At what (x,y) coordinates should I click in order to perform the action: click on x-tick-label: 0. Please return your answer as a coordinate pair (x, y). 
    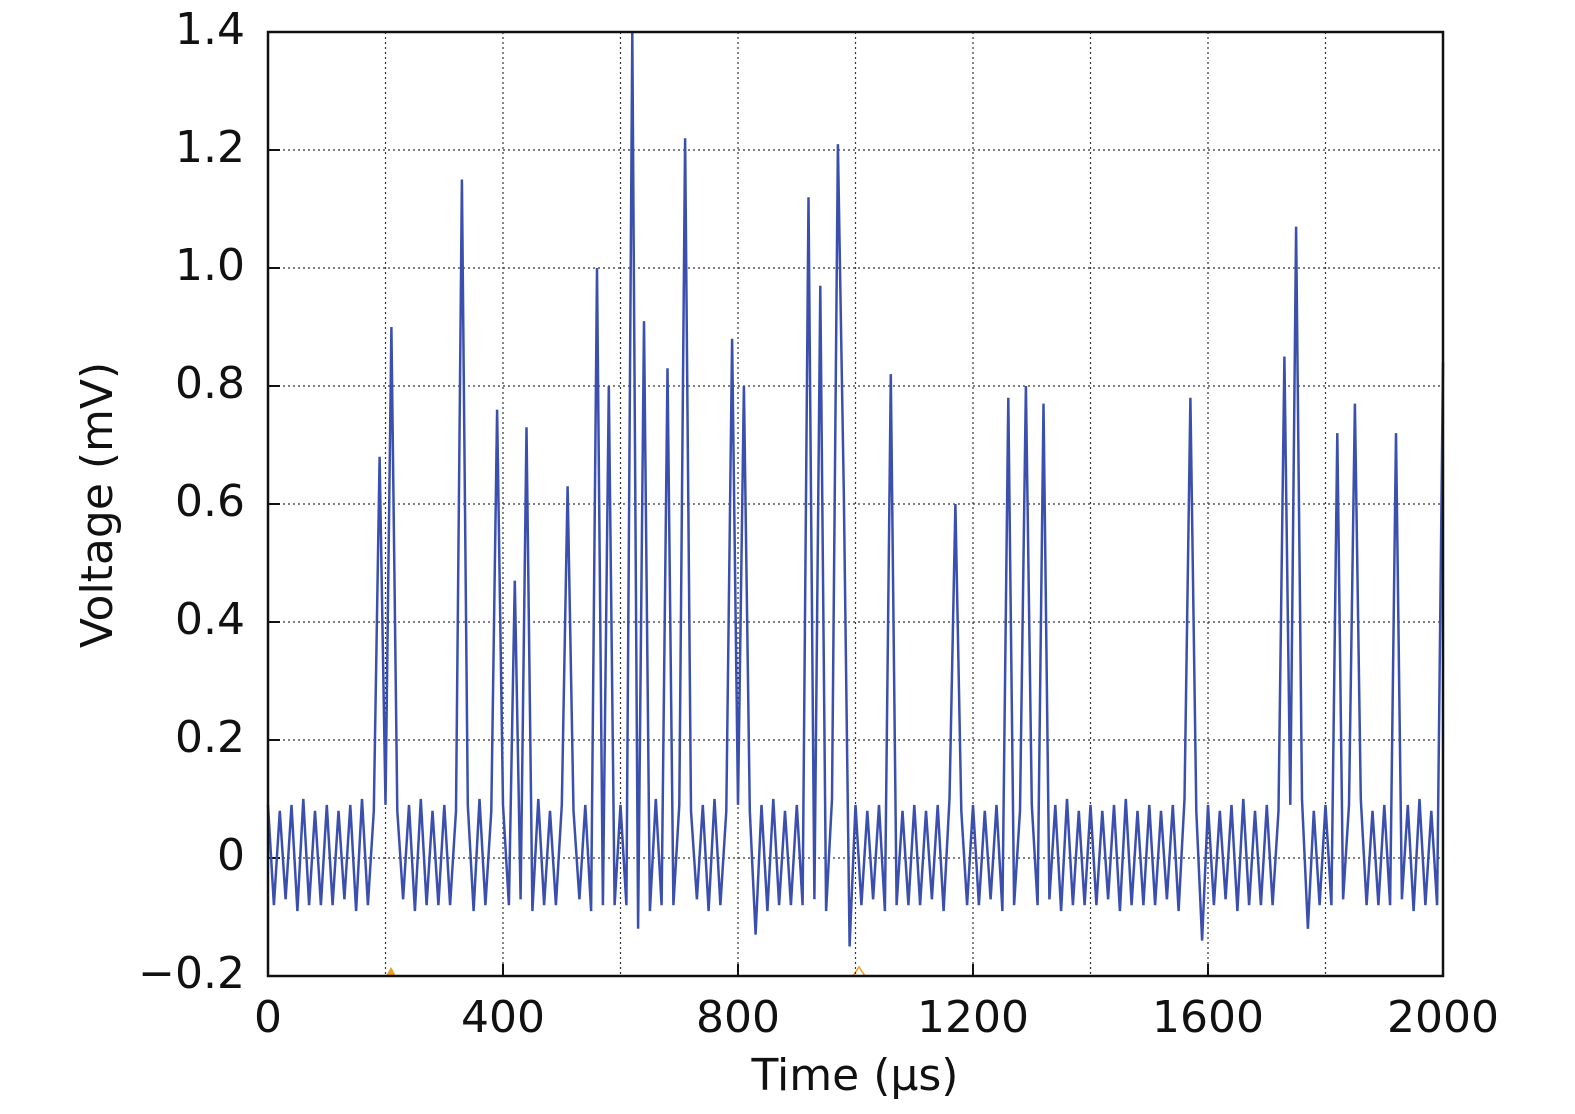
    Looking at the image, I should click on (268, 1017).